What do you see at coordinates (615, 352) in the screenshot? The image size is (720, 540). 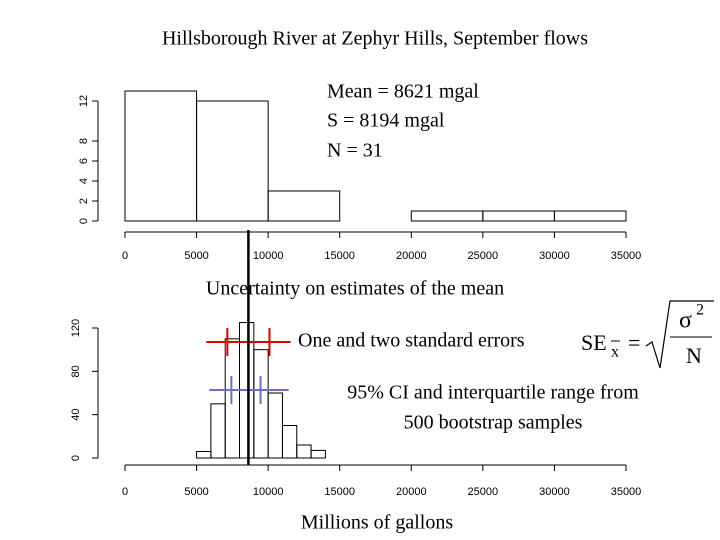 I see `formula-text: x` at bounding box center [615, 352].